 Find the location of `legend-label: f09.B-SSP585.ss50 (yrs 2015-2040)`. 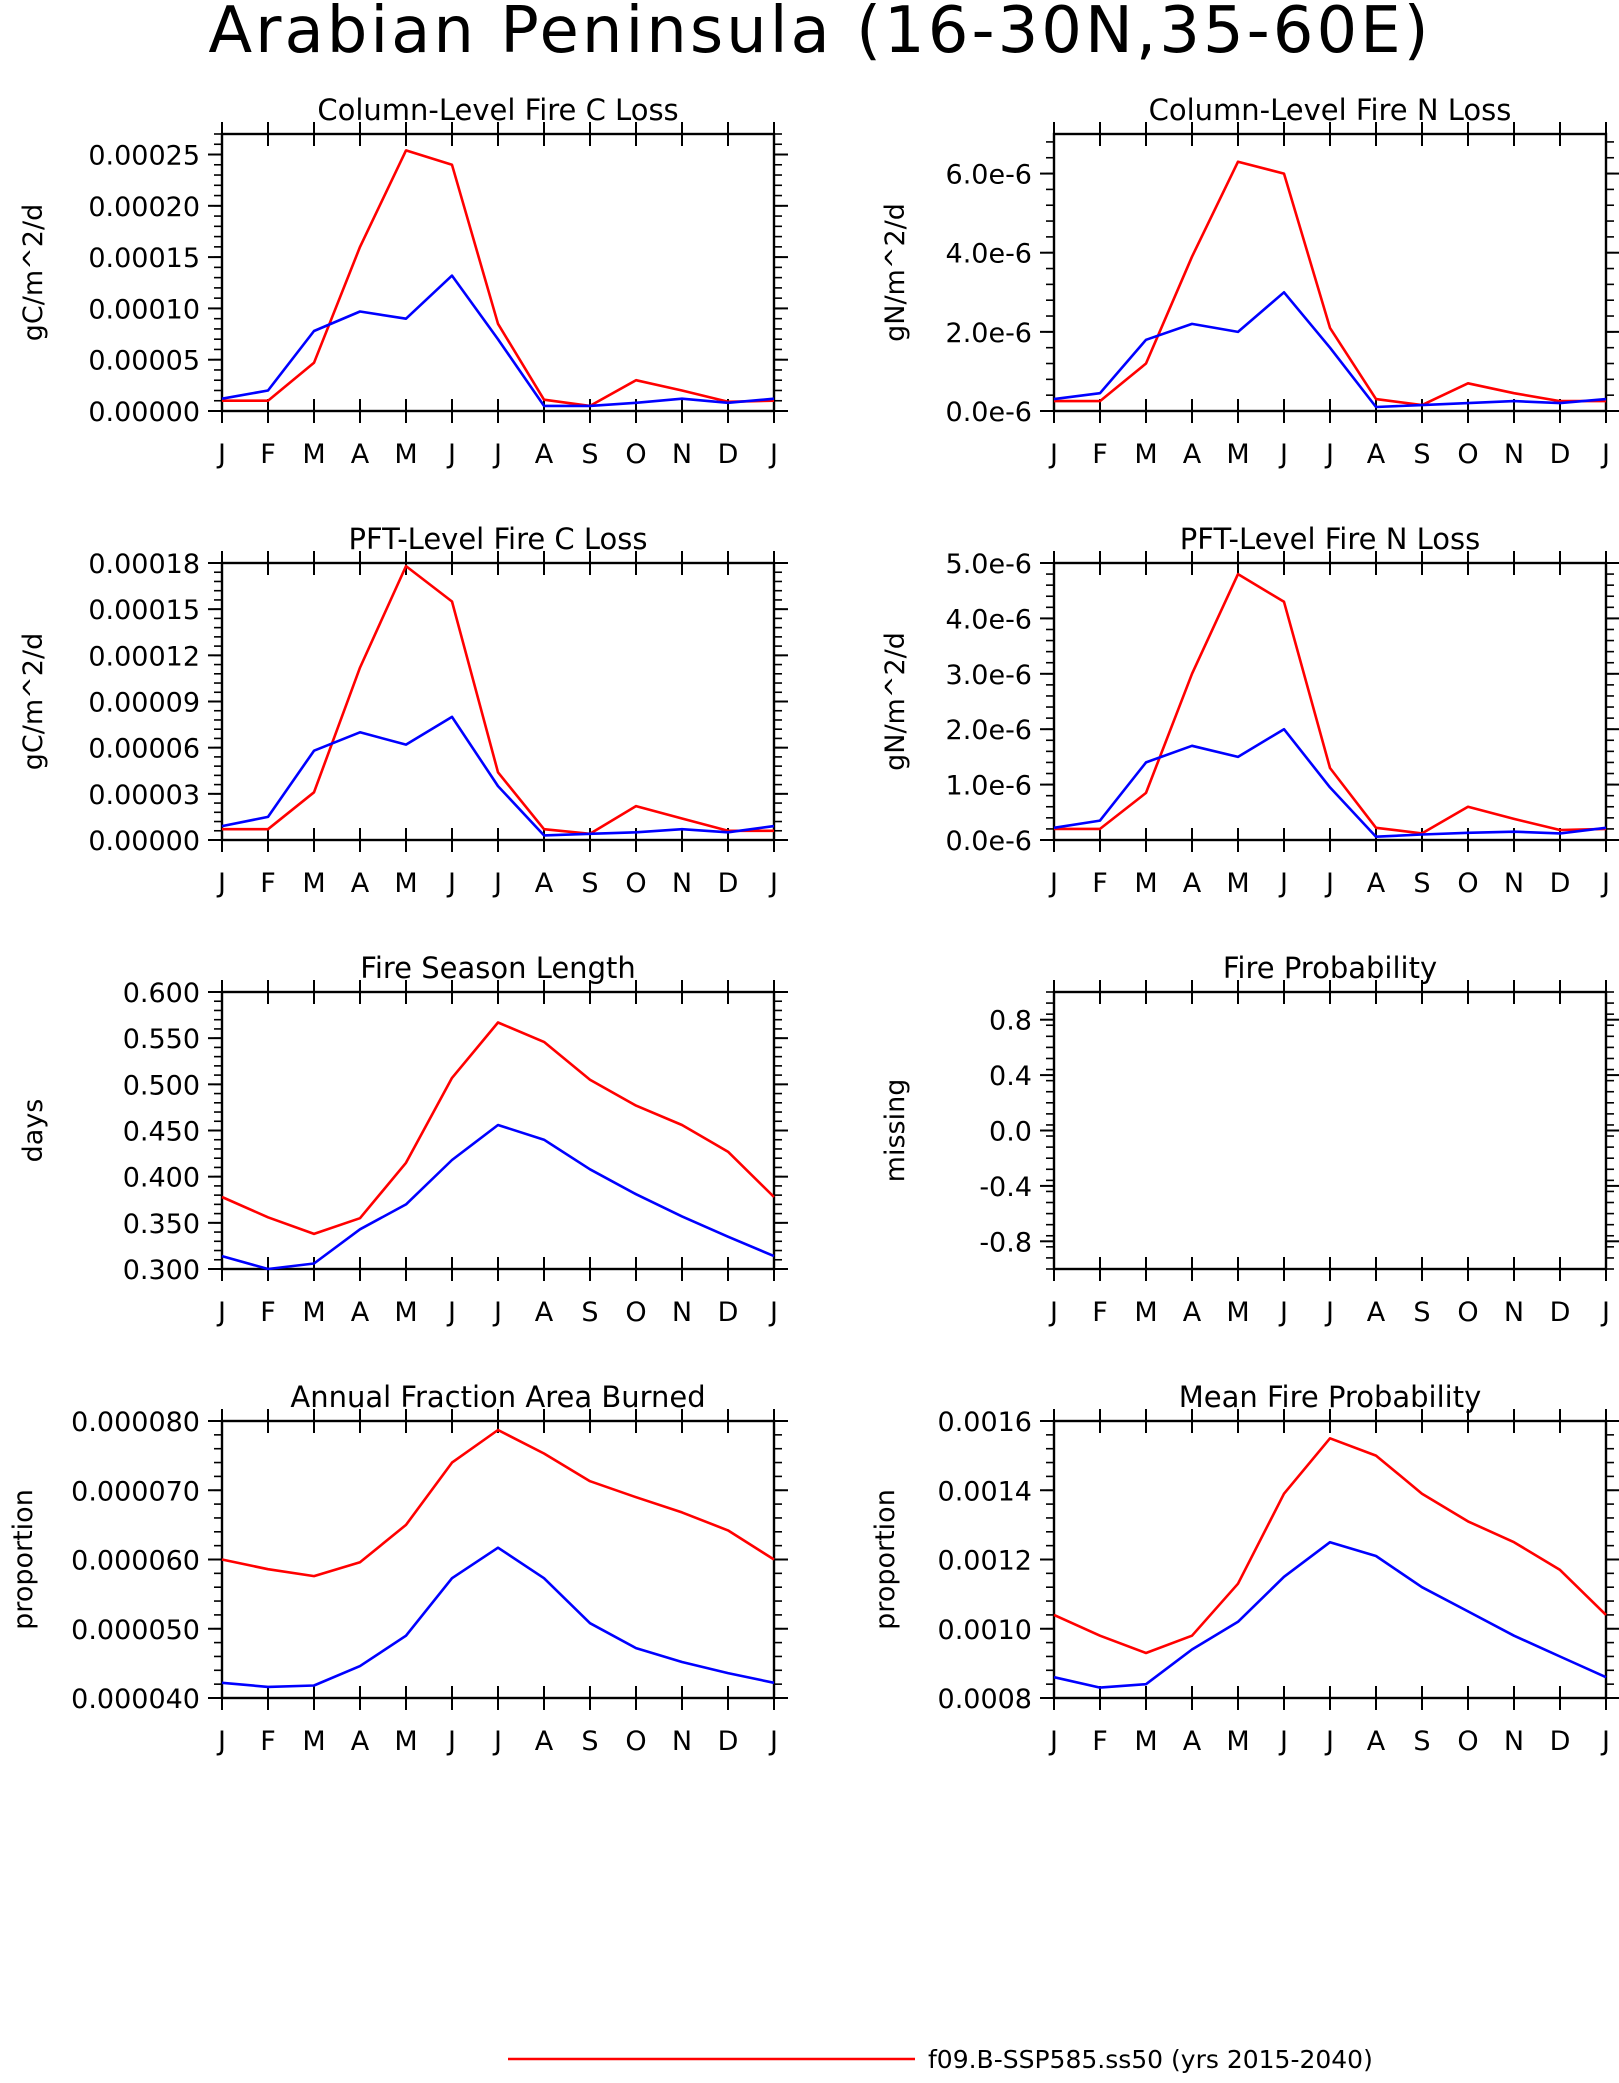

legend-label: f09.B-SSP585.ss50 (yrs 2015-2040) is located at coordinates (1150, 2059).